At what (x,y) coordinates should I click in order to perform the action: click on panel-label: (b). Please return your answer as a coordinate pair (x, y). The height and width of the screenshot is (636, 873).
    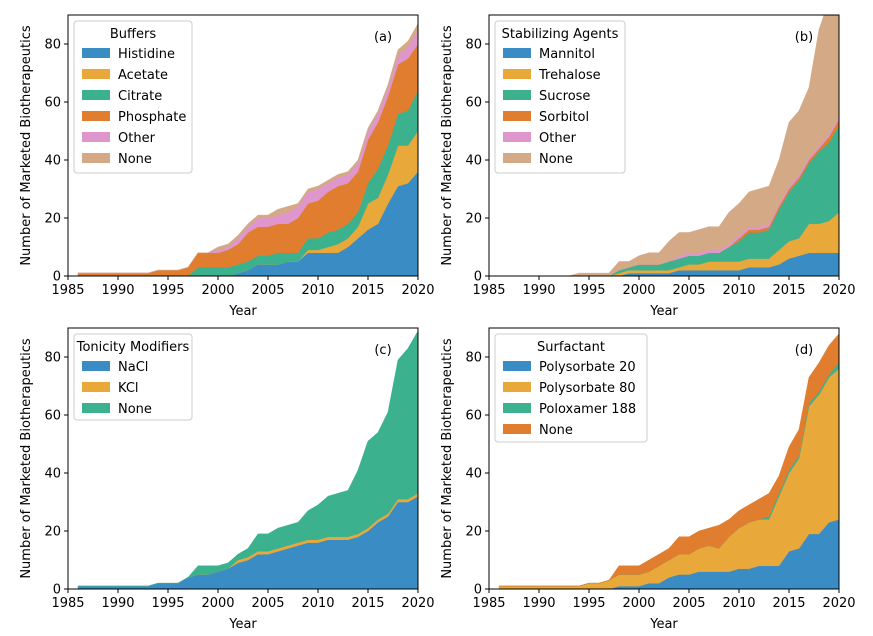
    Looking at the image, I should click on (804, 37).